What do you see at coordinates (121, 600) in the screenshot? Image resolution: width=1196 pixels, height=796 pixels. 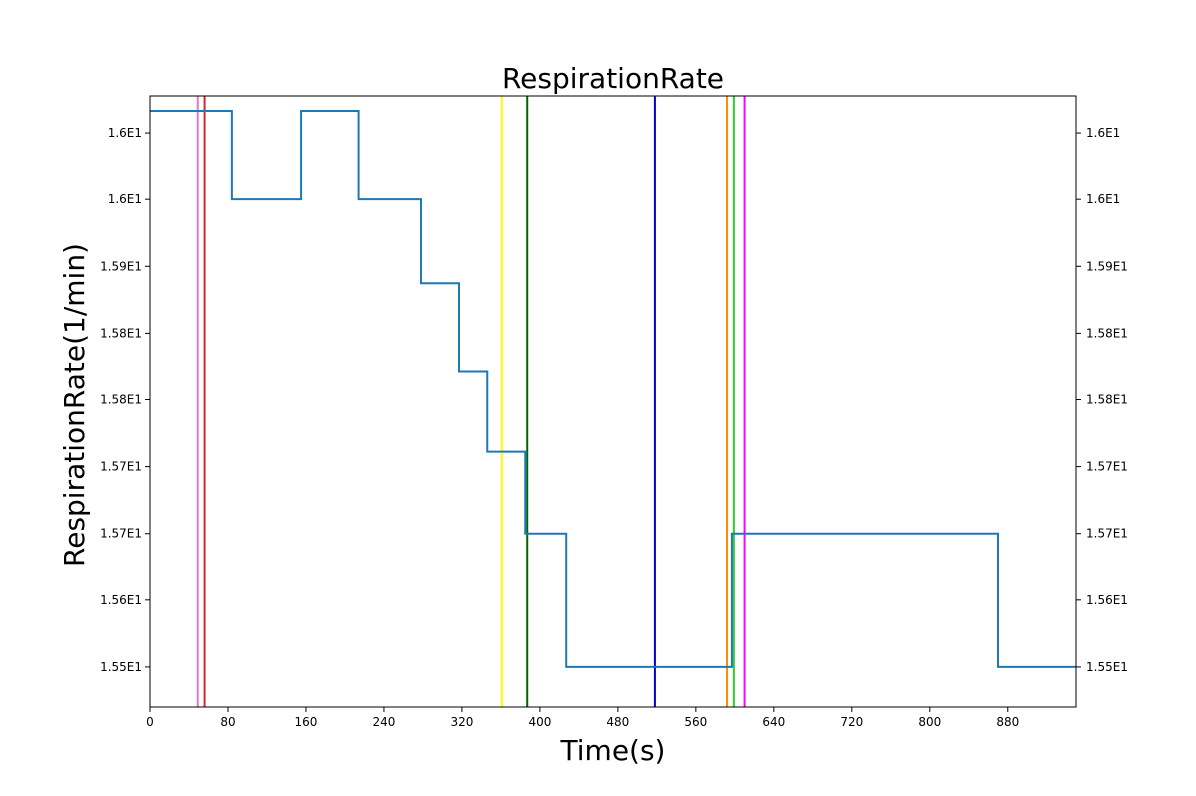 I see `y-tick-label-left: 1.56E1` at bounding box center [121, 600].